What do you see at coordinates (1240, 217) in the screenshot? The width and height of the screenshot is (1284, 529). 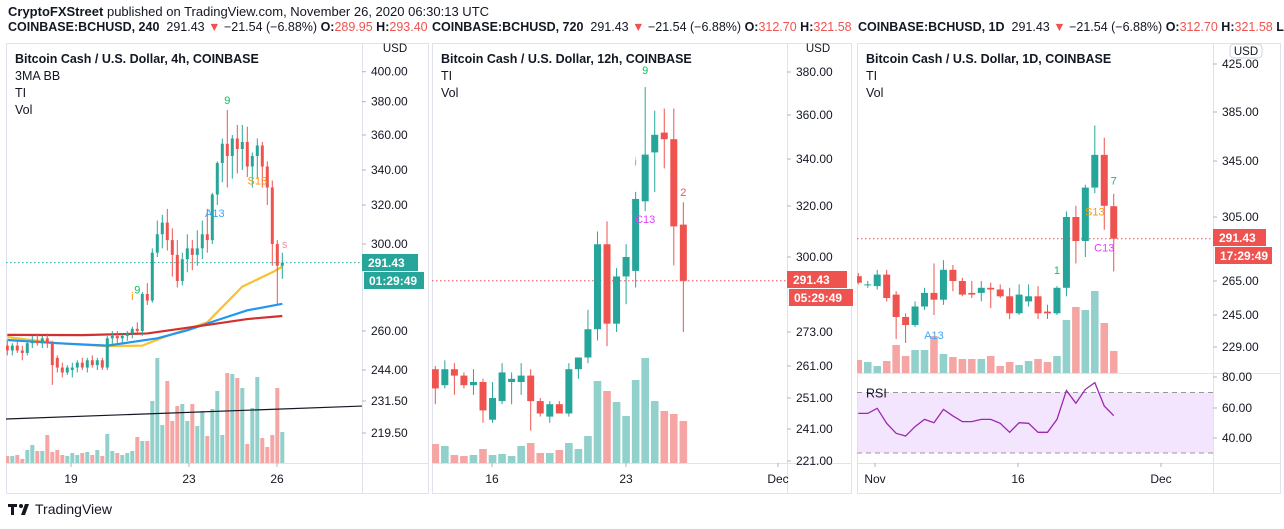 I see `y-tick-label: 305.00` at bounding box center [1240, 217].